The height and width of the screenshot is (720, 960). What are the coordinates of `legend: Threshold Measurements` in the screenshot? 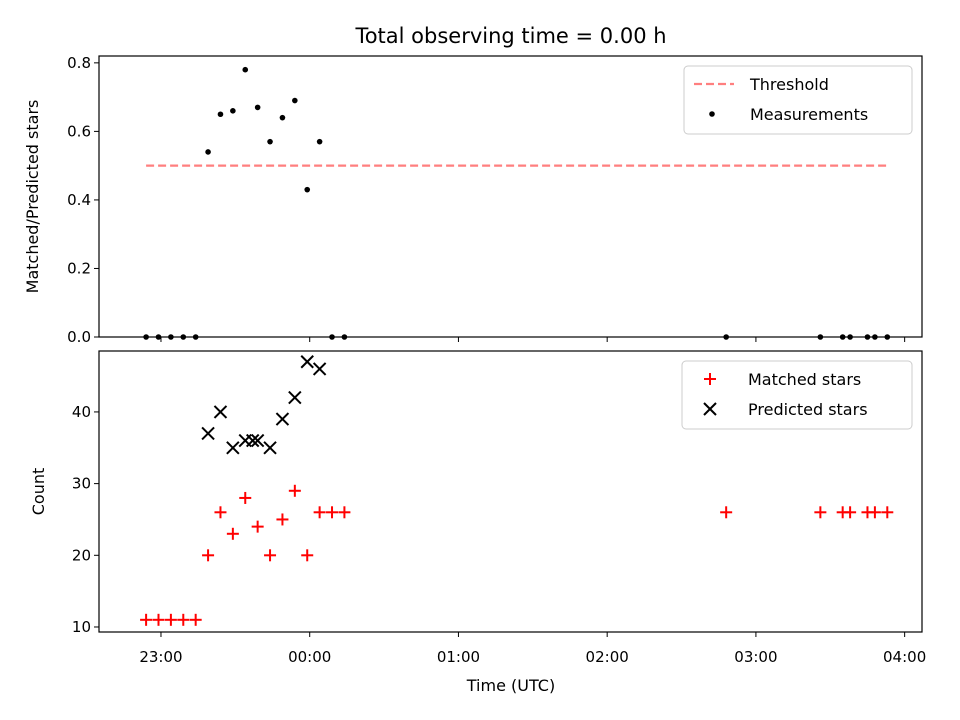 It's located at (798, 100).